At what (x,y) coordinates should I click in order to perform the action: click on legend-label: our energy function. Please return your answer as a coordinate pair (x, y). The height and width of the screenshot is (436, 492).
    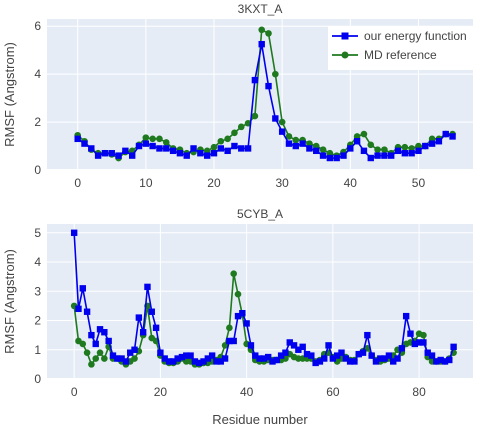
    Looking at the image, I should click on (415, 36).